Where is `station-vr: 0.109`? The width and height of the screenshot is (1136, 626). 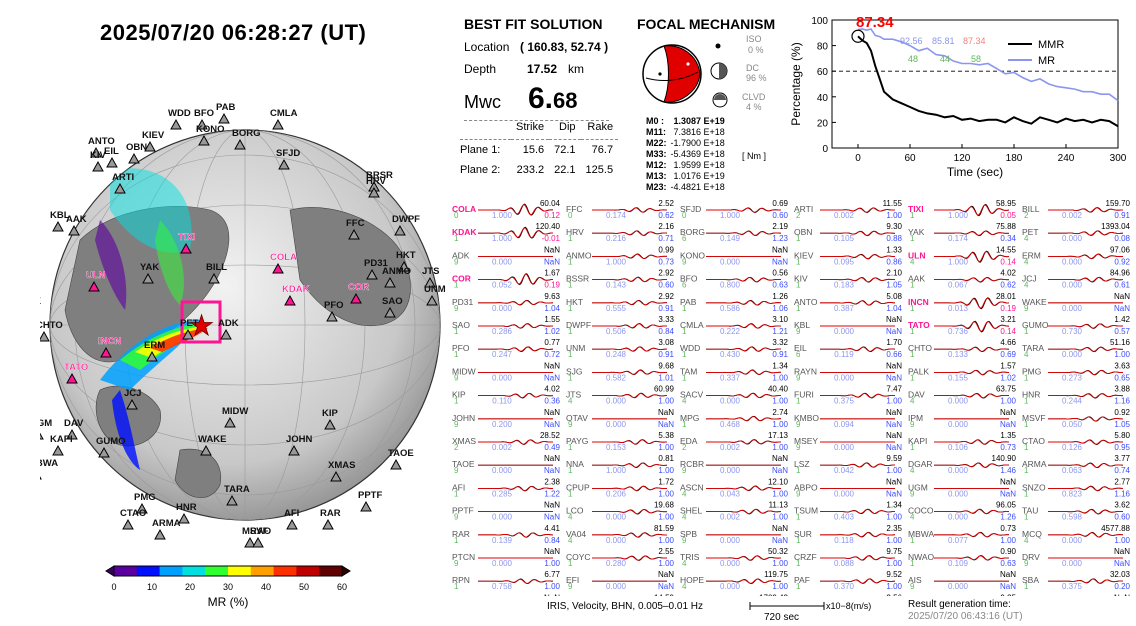 station-vr: 0.109 is located at coordinates (958, 563).